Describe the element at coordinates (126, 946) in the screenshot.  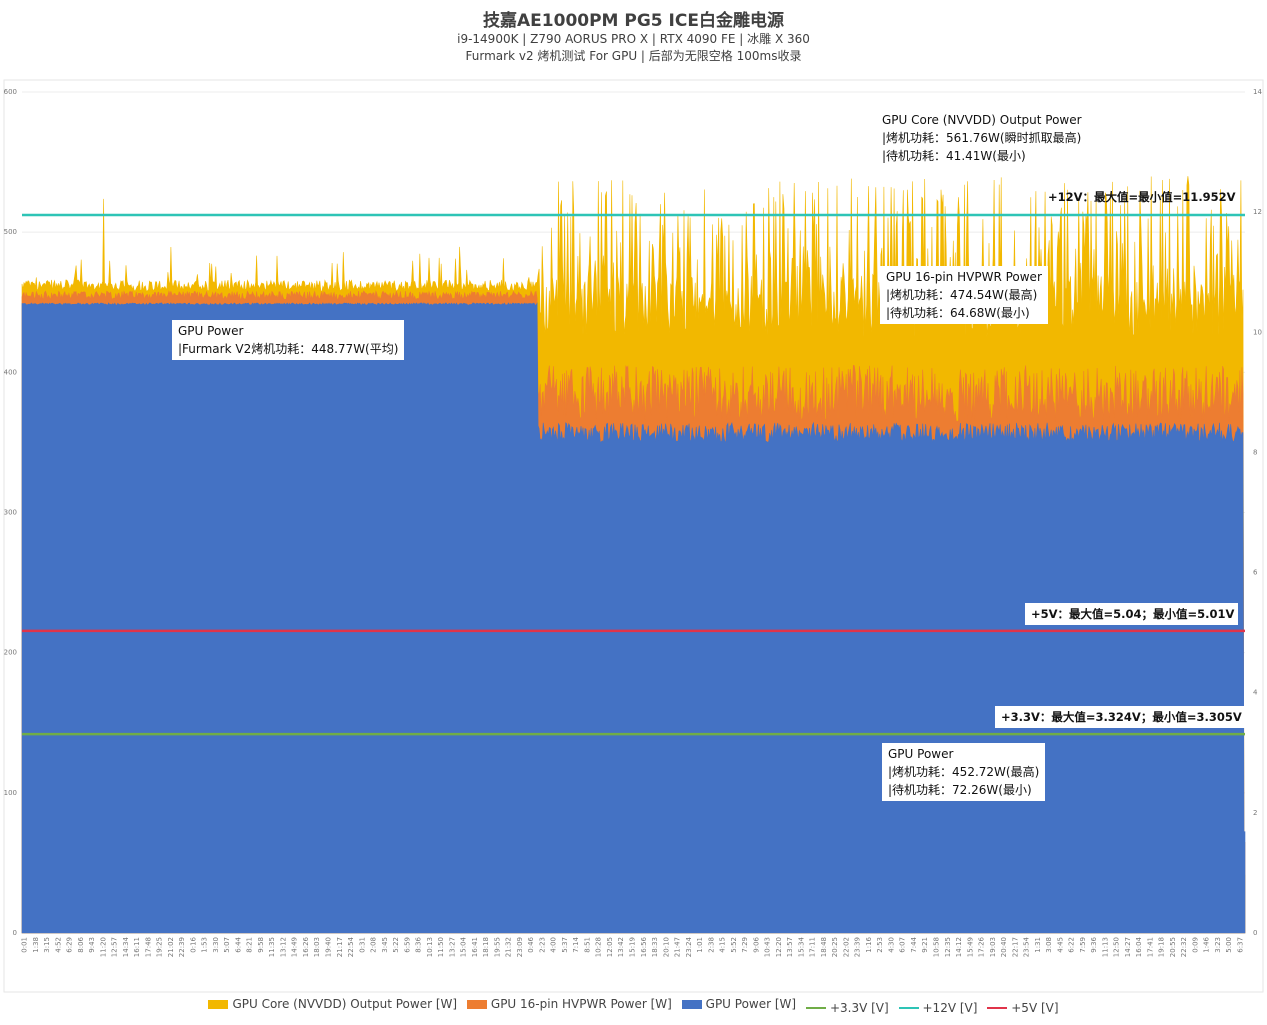
I see `x-tick-label: 14:34` at that location.